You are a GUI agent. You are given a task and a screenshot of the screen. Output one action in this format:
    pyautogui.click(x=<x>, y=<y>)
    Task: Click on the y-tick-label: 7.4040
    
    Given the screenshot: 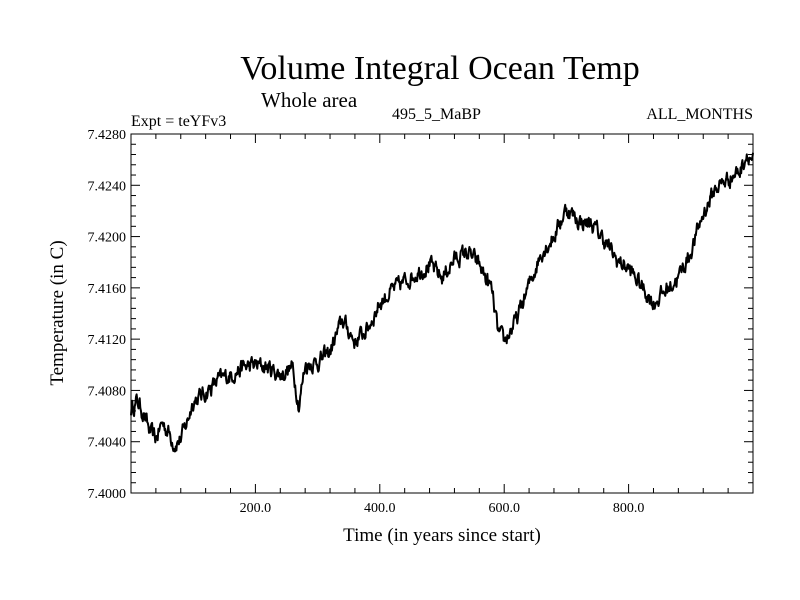 What is the action you would take?
    pyautogui.click(x=107, y=443)
    